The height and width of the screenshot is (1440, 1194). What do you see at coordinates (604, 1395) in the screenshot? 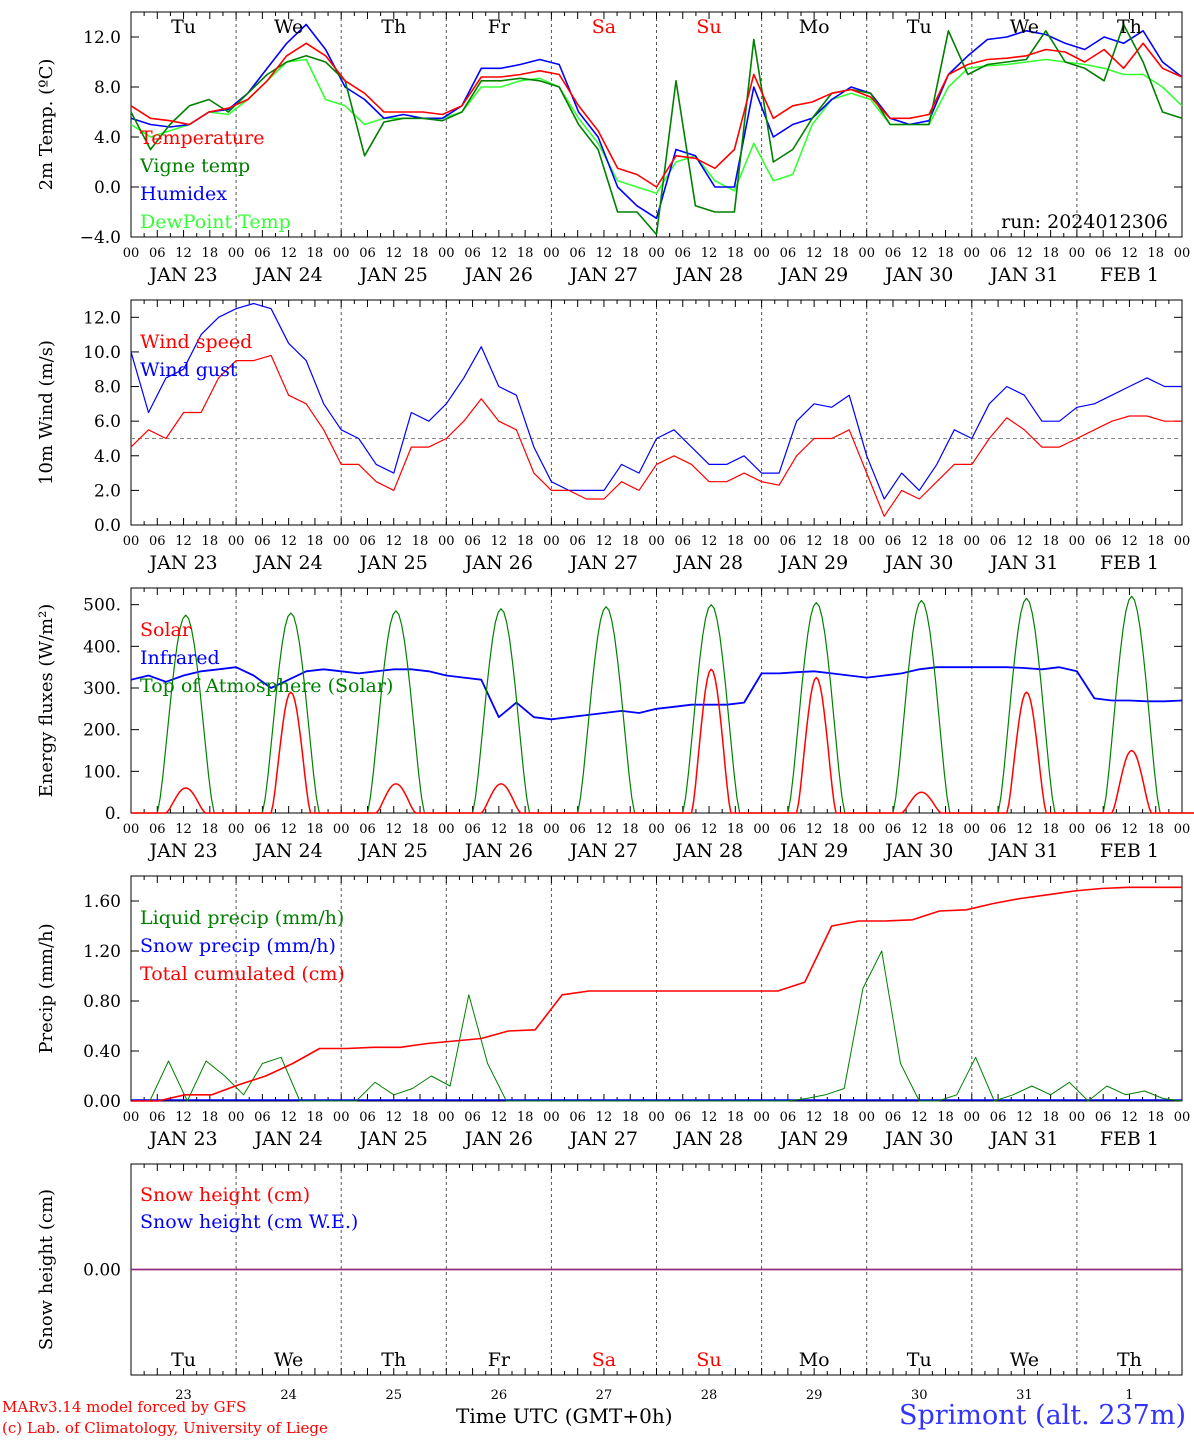
I see `day-number-label: 27` at bounding box center [604, 1395].